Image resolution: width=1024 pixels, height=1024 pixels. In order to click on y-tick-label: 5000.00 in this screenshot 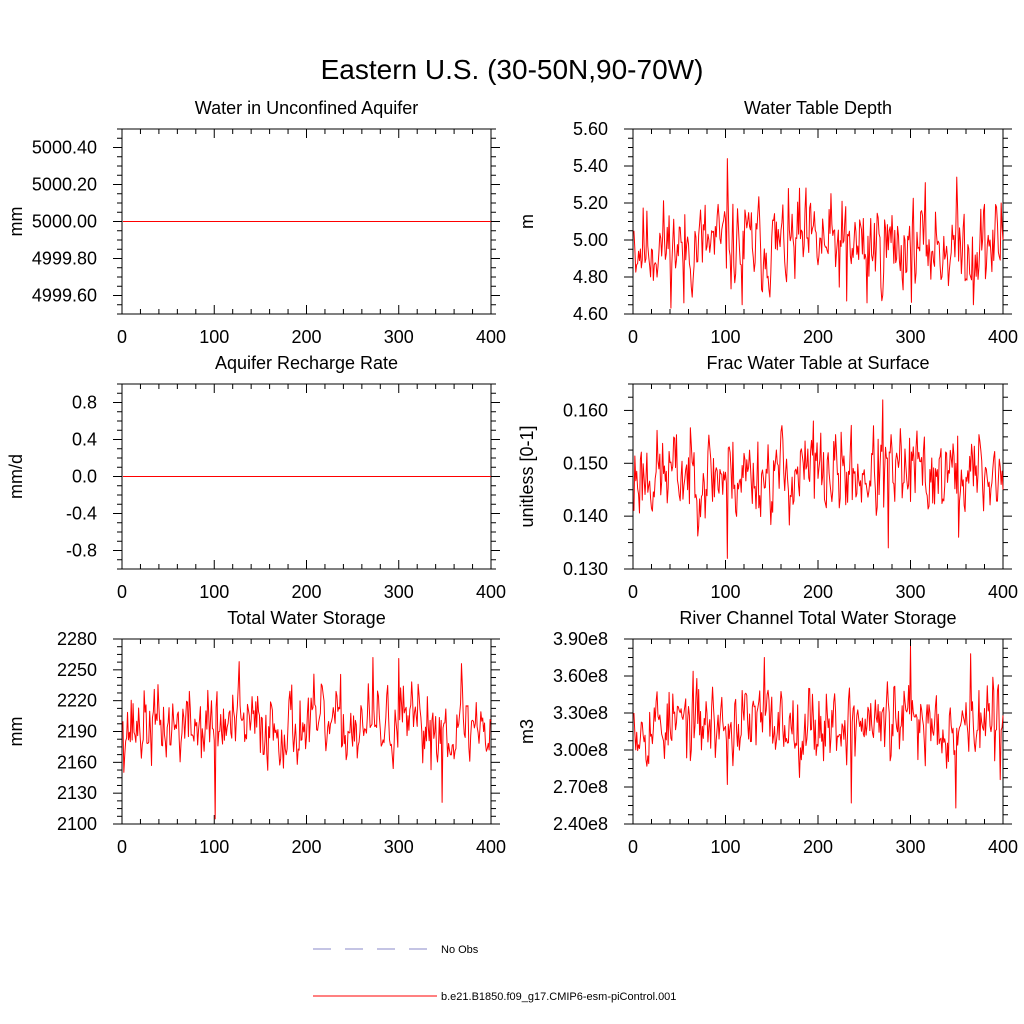, I will do `click(64, 222)`.